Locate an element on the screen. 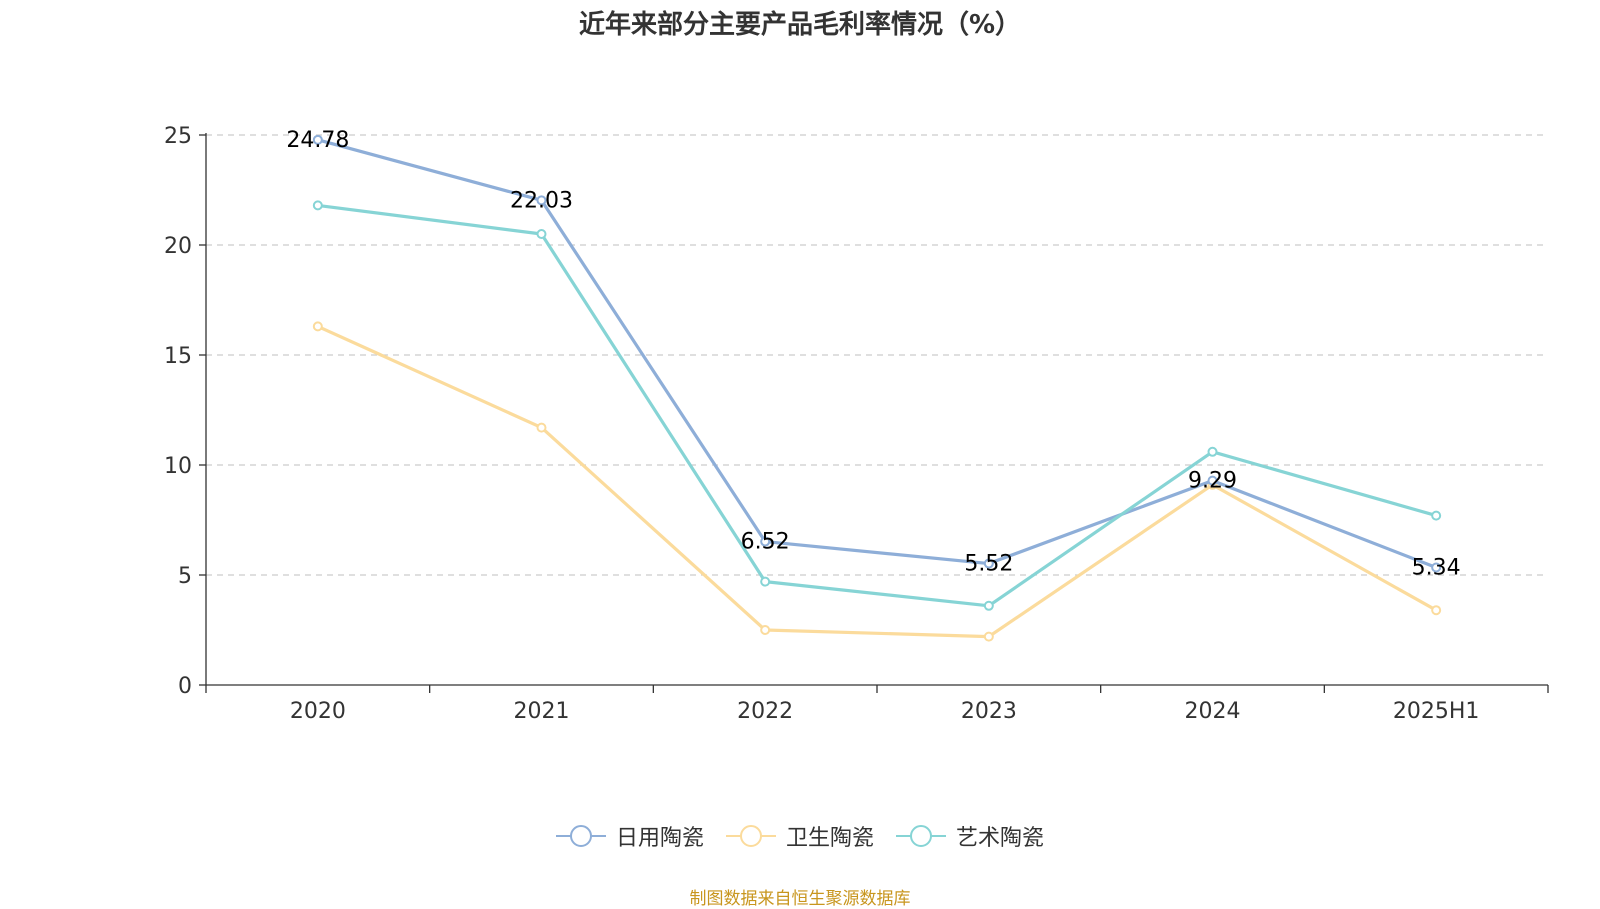 The image size is (1600, 909). data-label: 24.78 is located at coordinates (317, 140).